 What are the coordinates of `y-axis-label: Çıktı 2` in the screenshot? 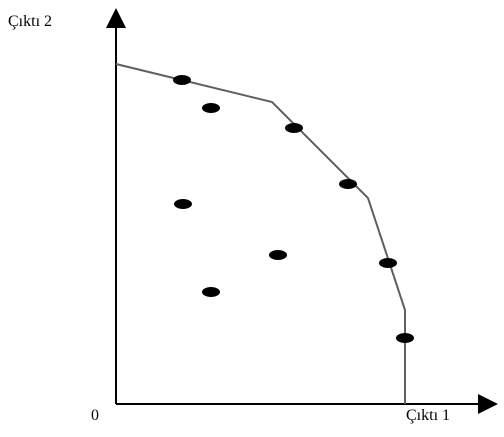 It's located at (30, 21).